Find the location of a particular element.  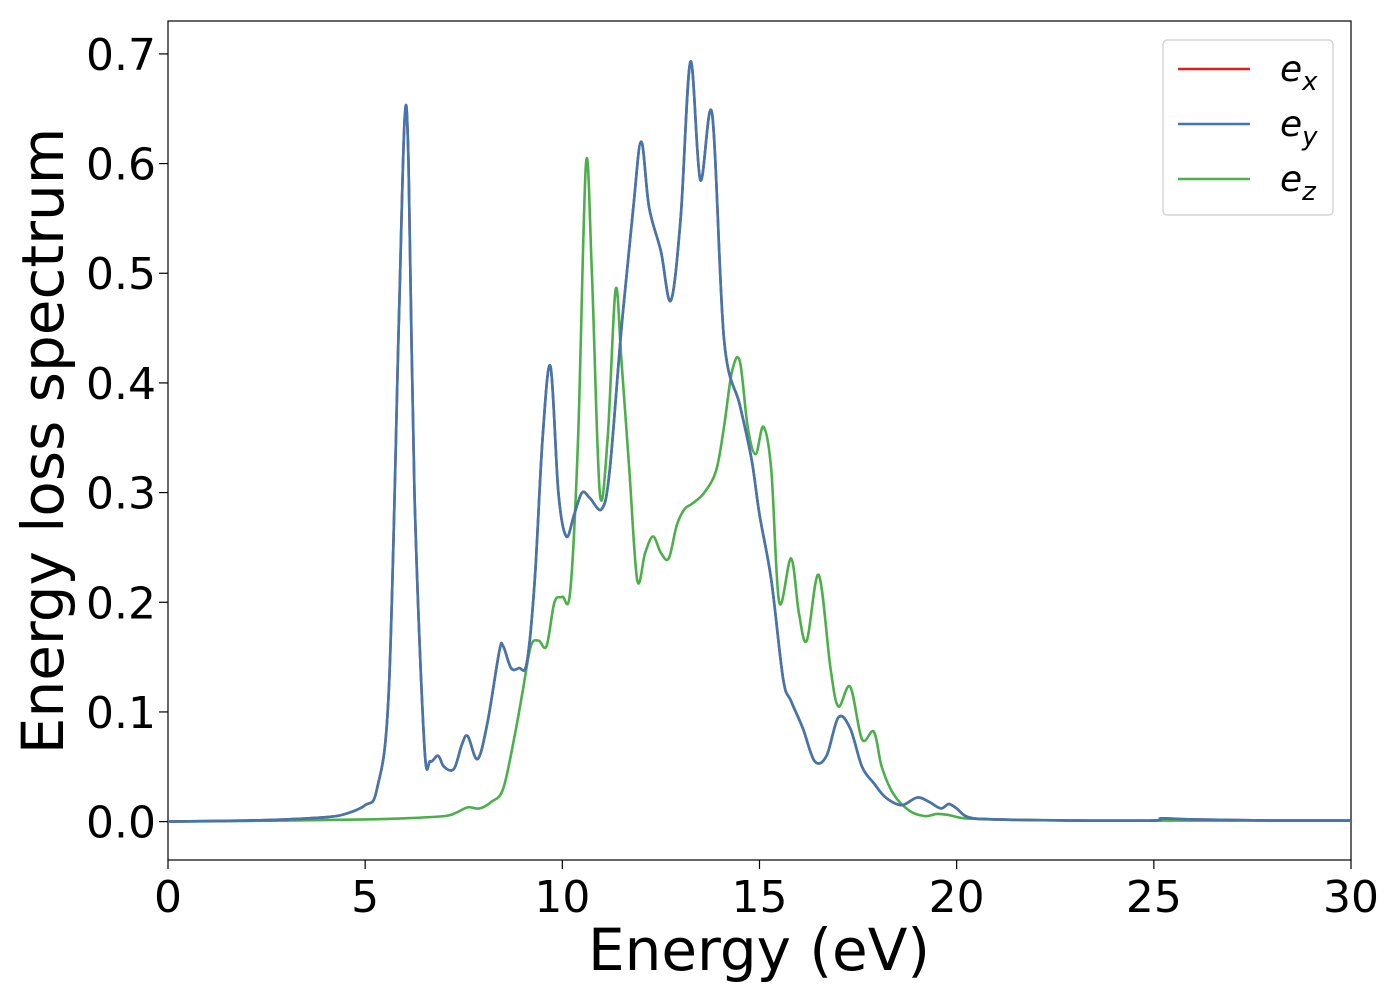

x-tick-label: 25 is located at coordinates (1154, 897).